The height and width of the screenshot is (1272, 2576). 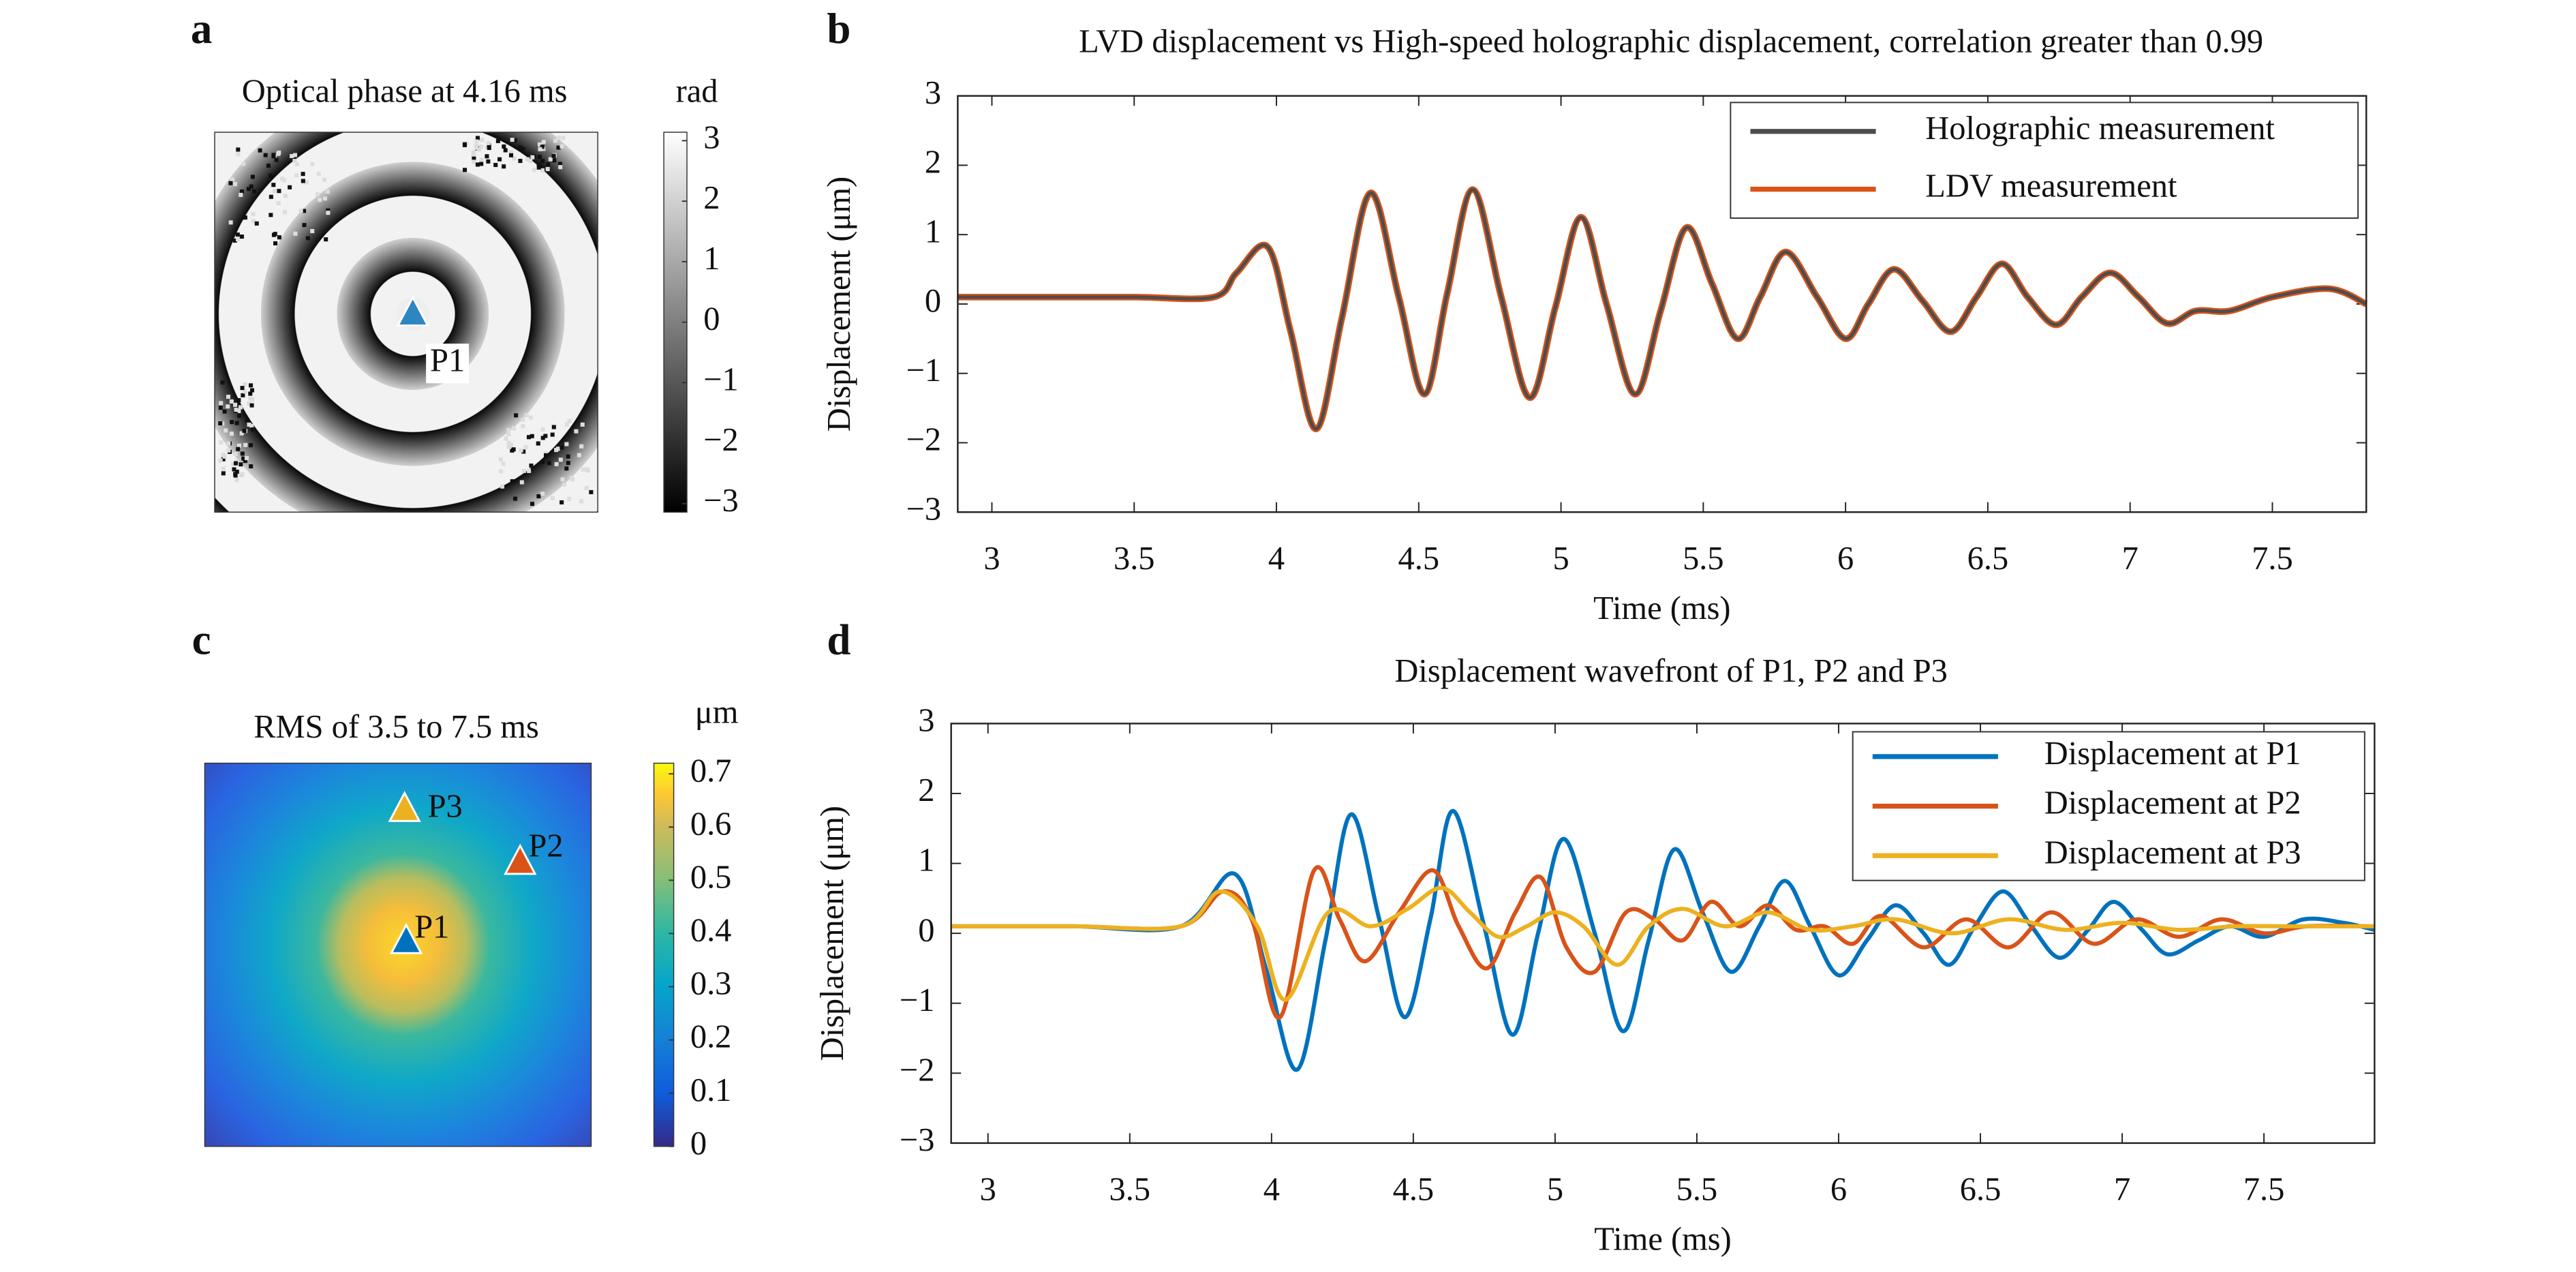 I want to click on legend-label: Displacement at P1, so click(x=2172, y=754).